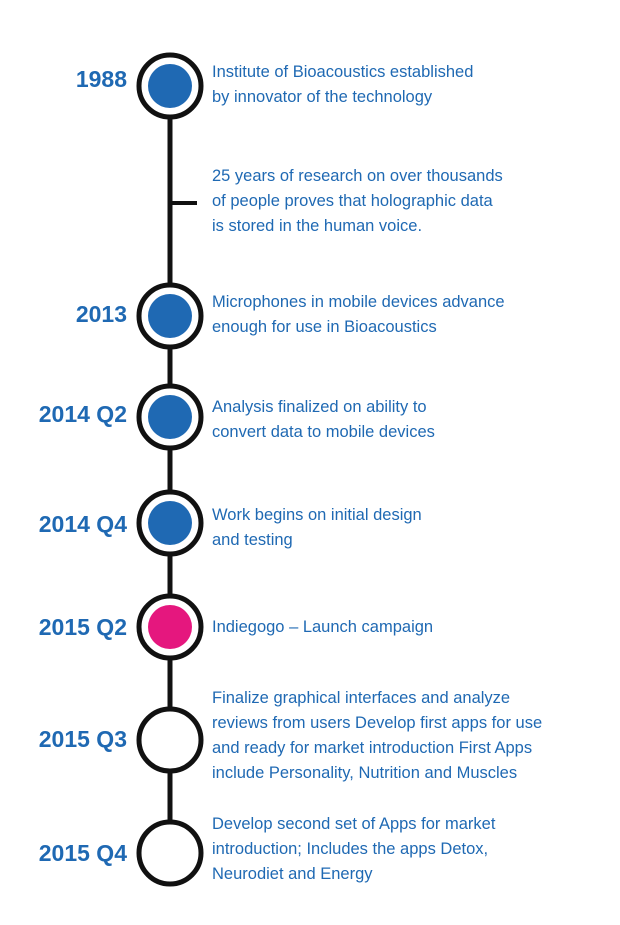 The width and height of the screenshot is (620, 925). What do you see at coordinates (82, 524) in the screenshot?
I see `milestone-year: 2014 Q4` at bounding box center [82, 524].